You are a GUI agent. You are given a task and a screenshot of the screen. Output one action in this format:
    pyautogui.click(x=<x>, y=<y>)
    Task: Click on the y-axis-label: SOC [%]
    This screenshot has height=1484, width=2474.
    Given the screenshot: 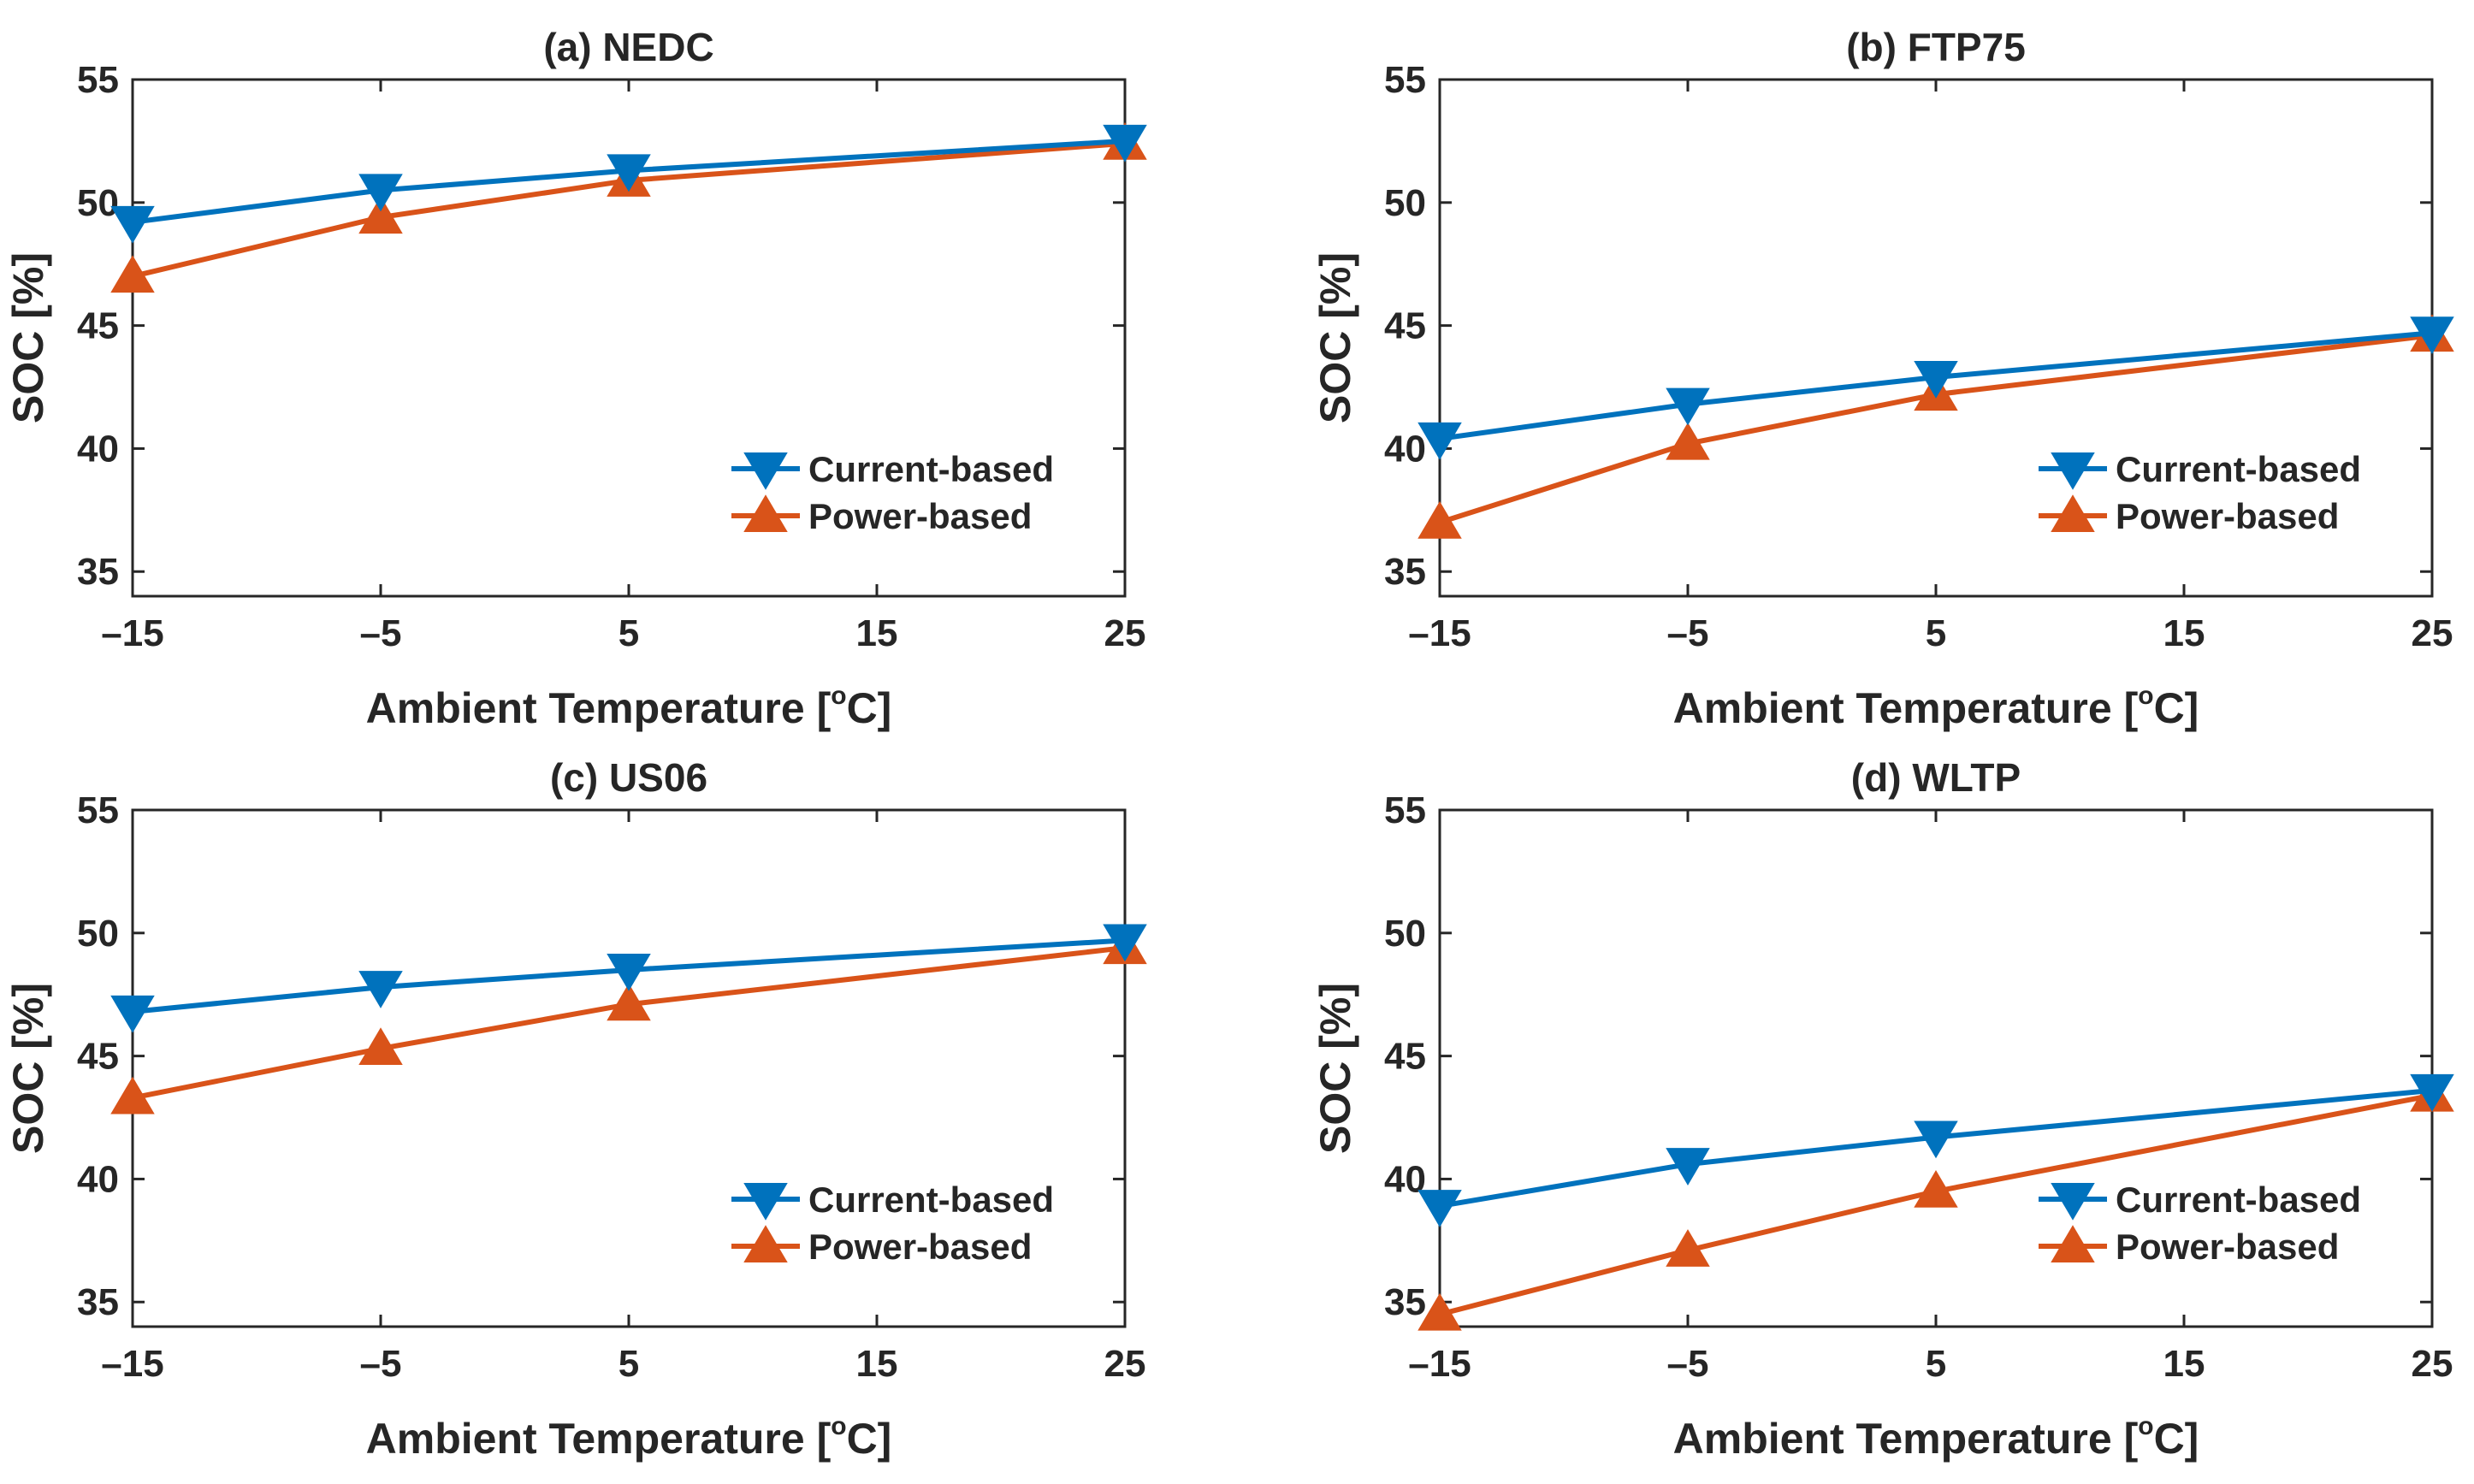 What is the action you would take?
    pyautogui.click(x=1335, y=1068)
    